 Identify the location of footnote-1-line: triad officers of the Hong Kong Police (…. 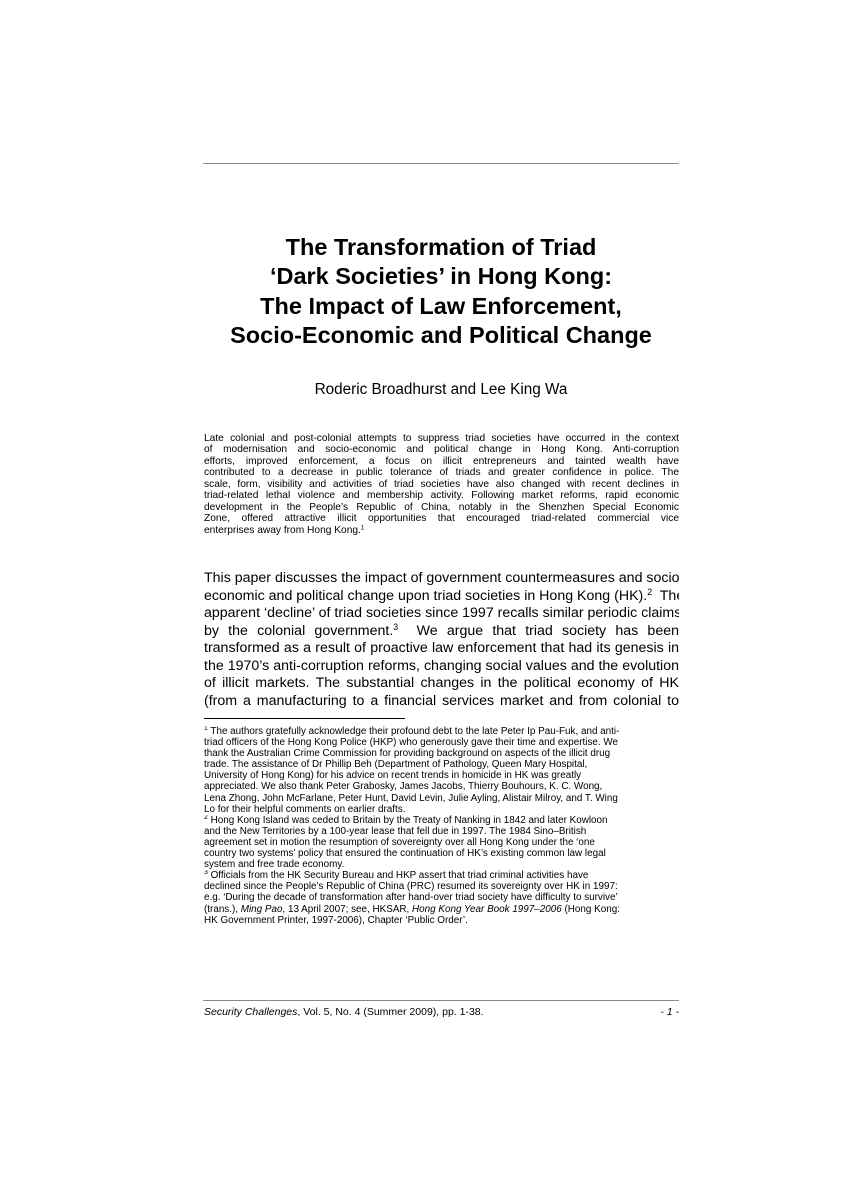
(411, 743).